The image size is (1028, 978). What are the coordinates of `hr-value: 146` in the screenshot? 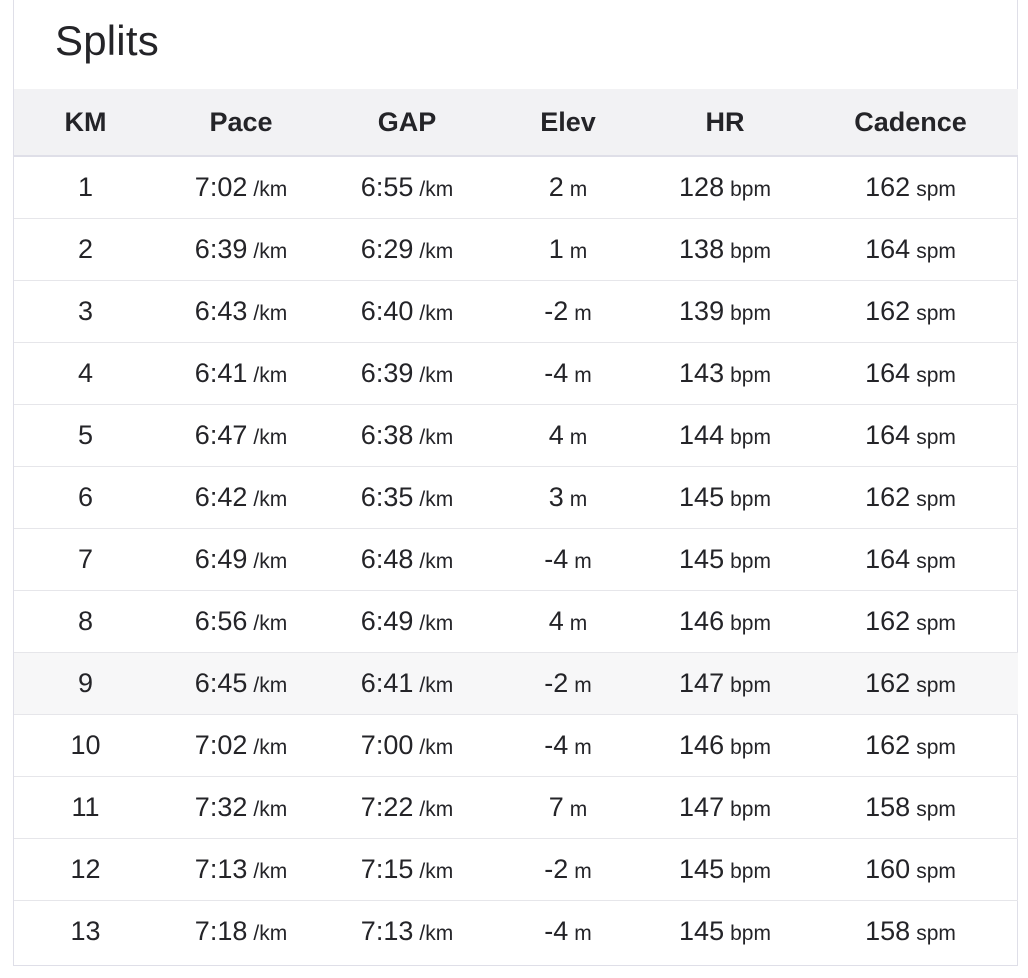 It's located at (702, 620).